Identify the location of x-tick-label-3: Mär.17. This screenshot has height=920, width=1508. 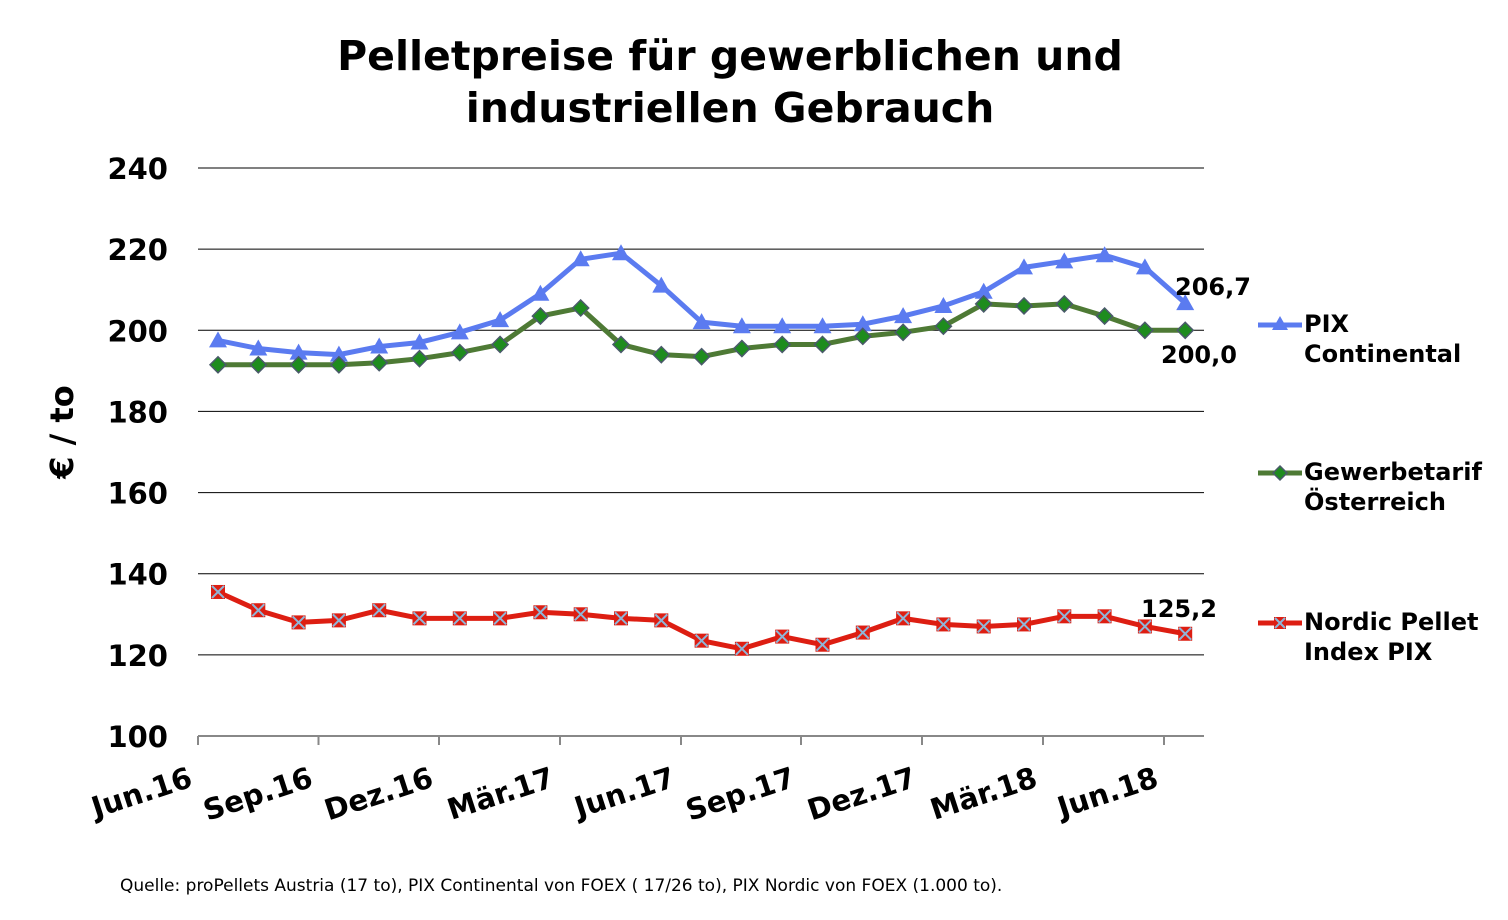
(500, 793).